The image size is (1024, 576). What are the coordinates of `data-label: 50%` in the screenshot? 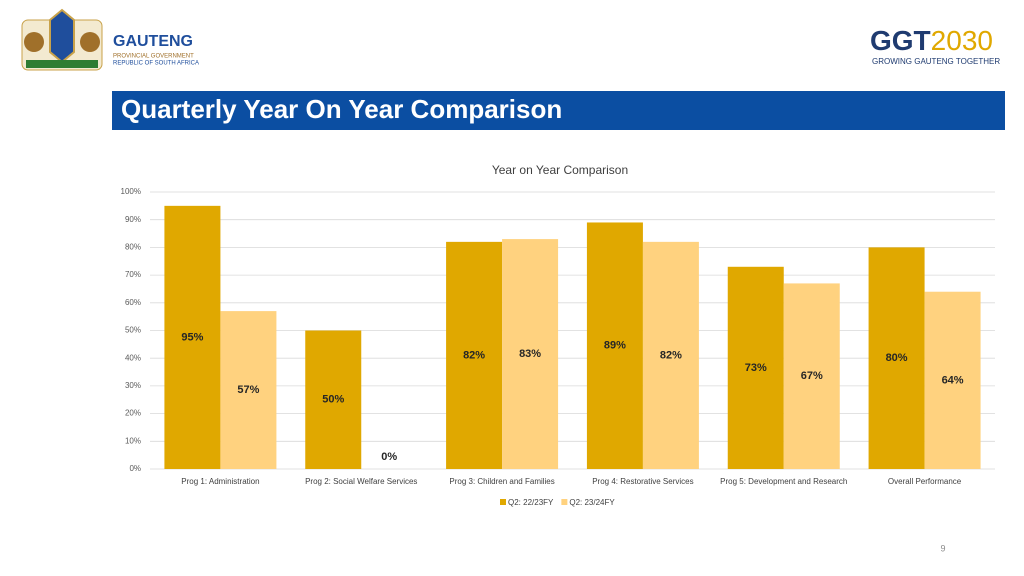 It's located at (333, 400).